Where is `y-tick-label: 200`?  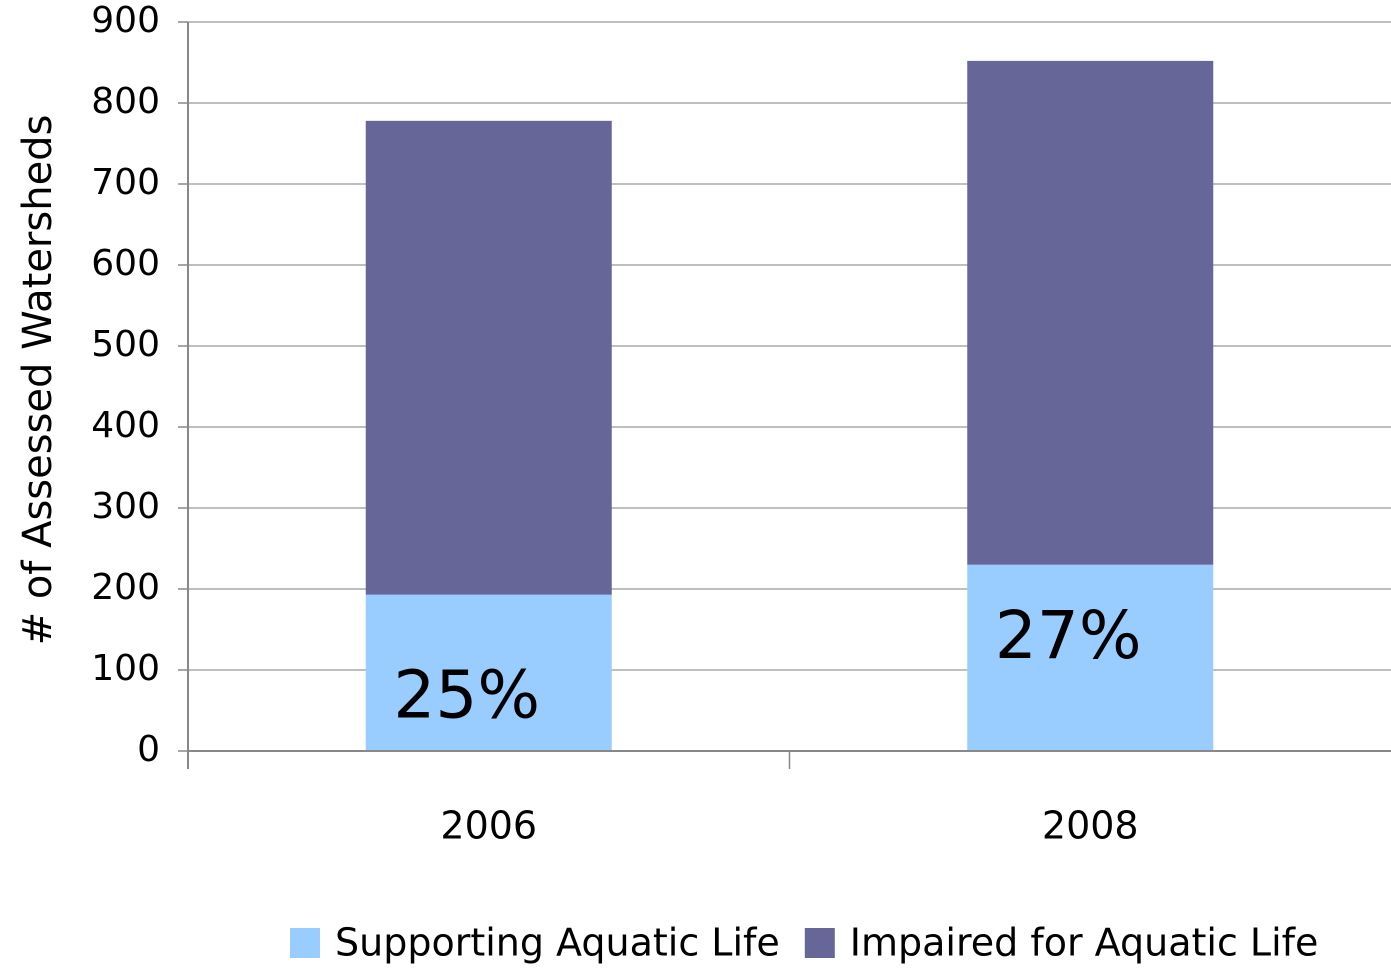 y-tick-label: 200 is located at coordinates (125, 587).